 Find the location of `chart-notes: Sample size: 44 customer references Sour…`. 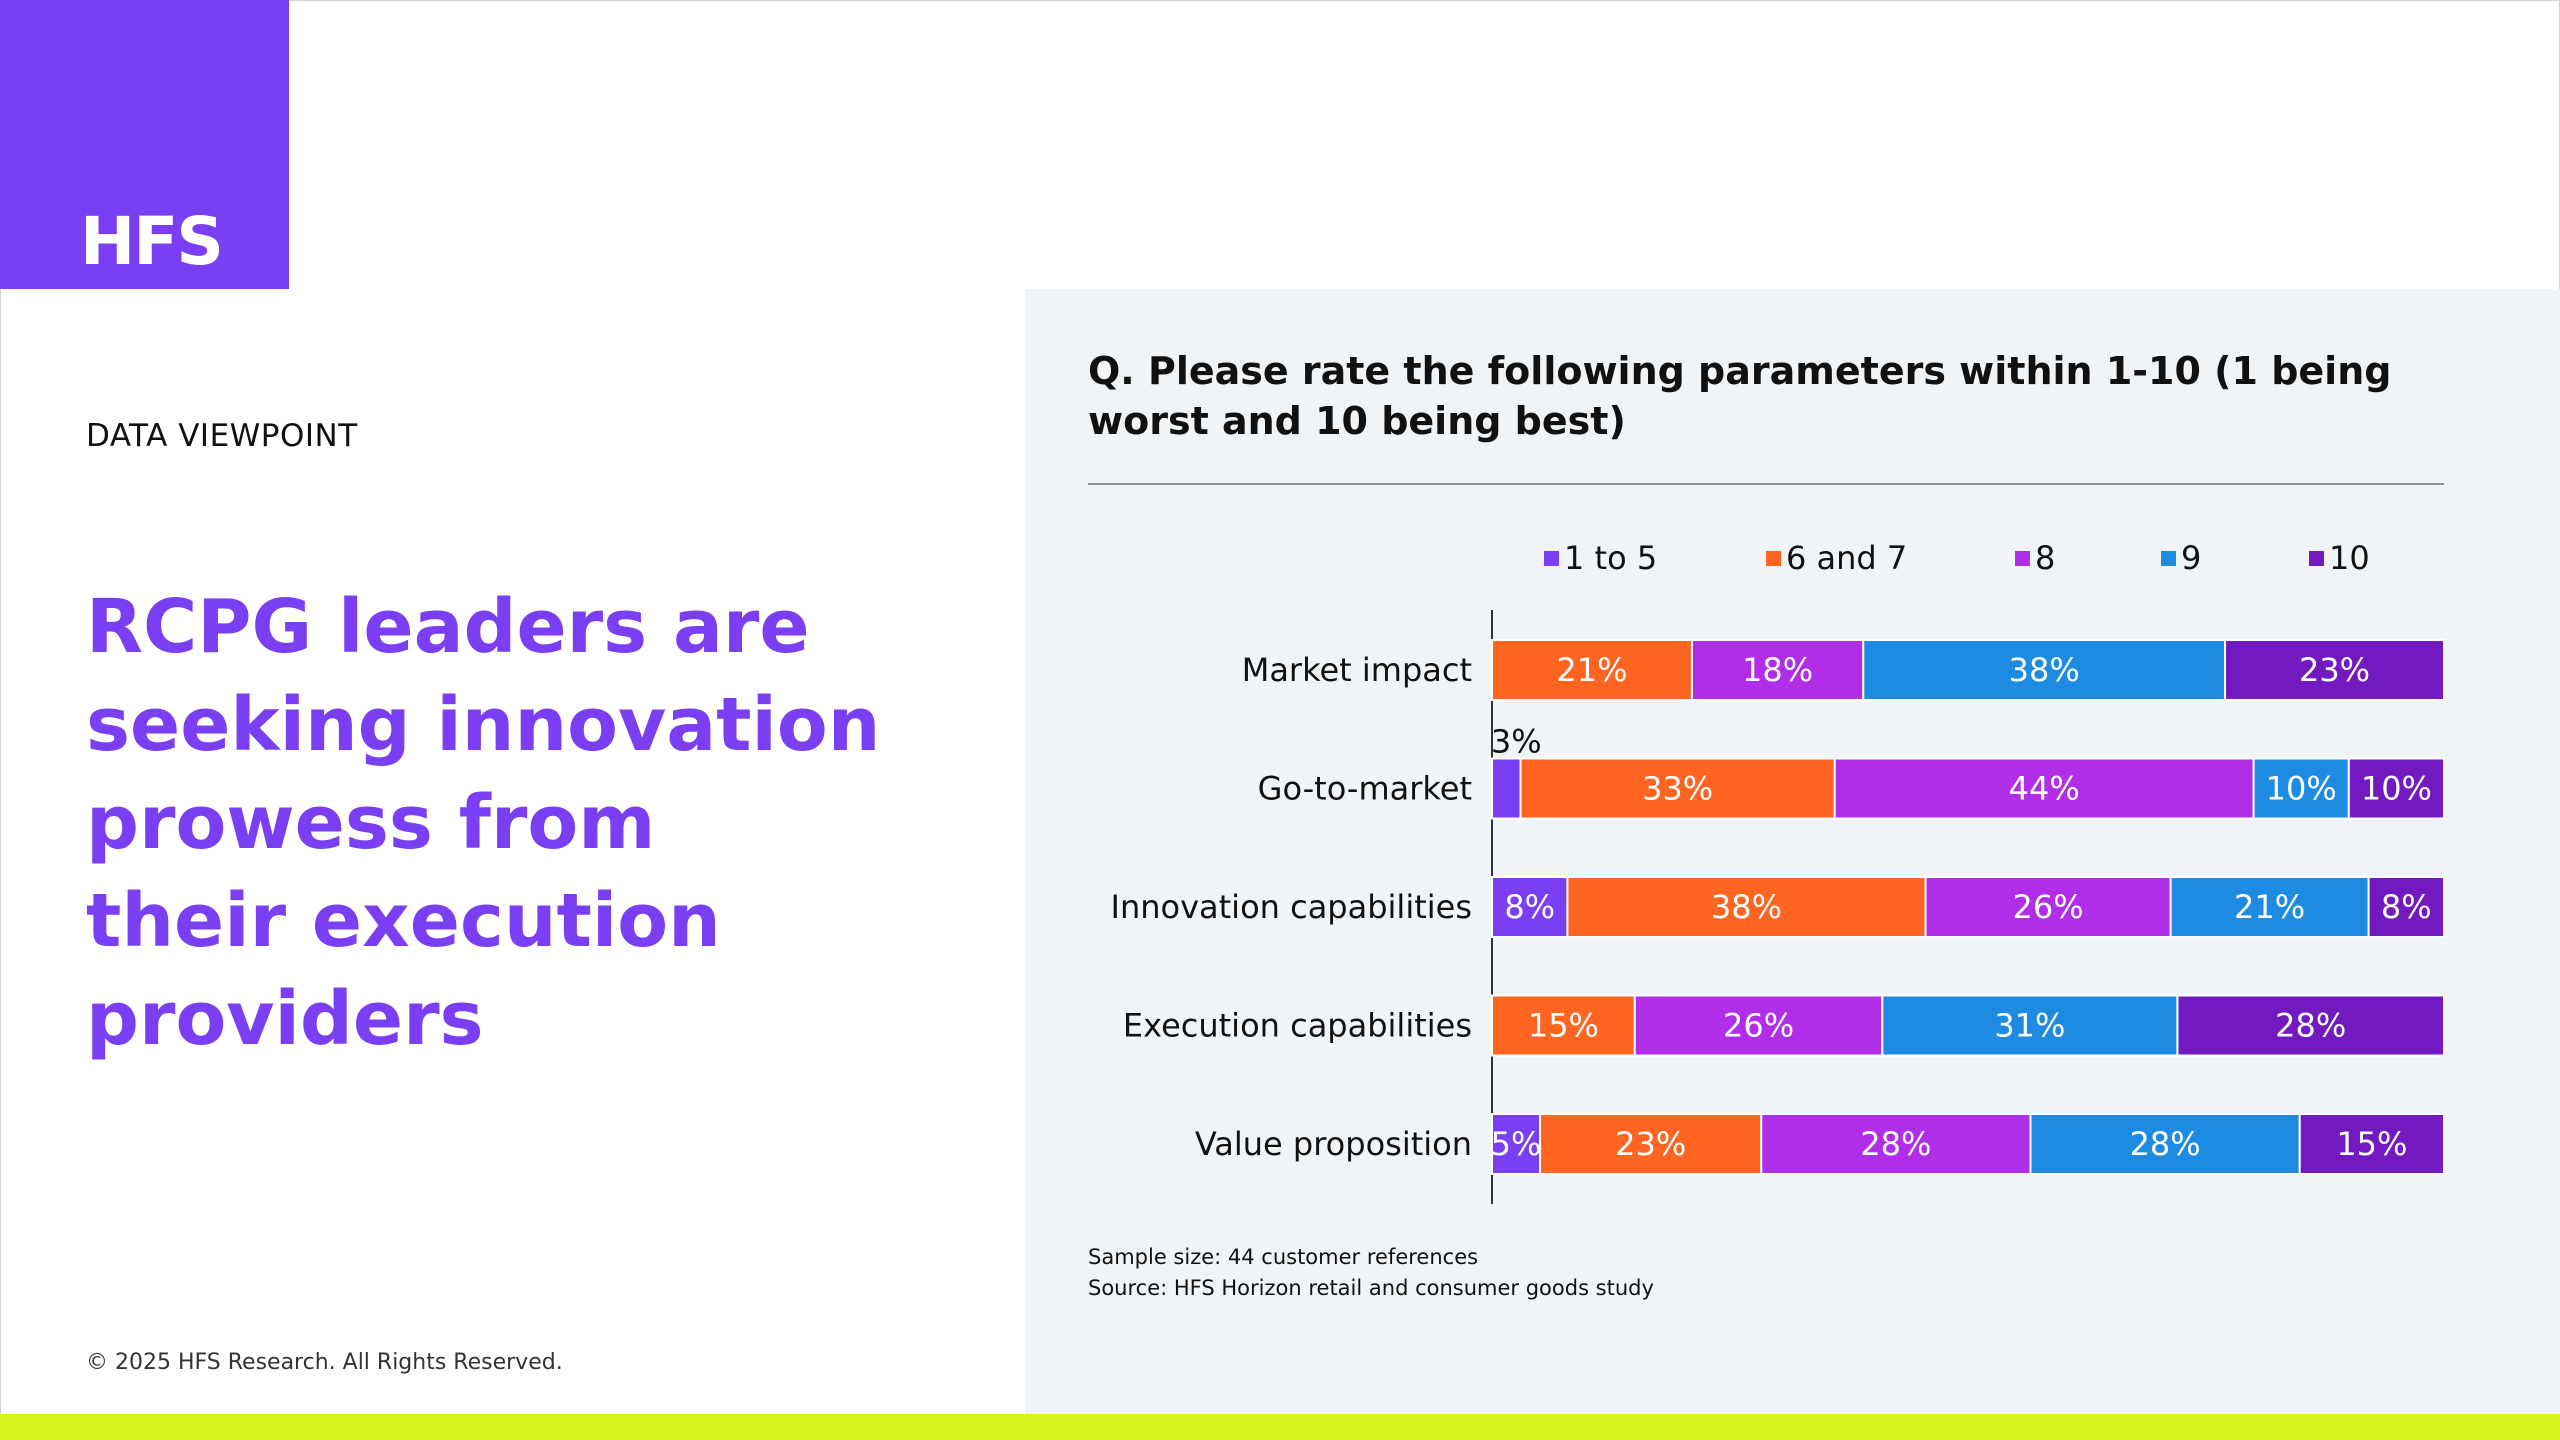

chart-notes: Sample size: 44 customer references Sour… is located at coordinates (1371, 1273).